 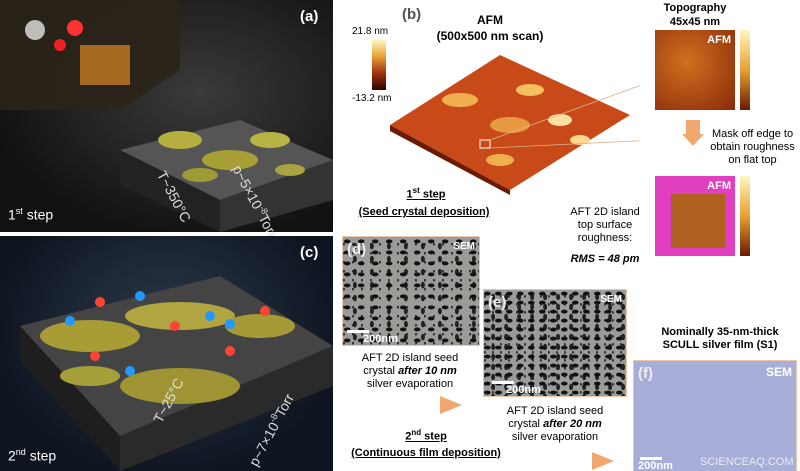 What do you see at coordinates (715, 415) in the screenshot?
I see `sem-image-f: (f) SEM 200nm` at bounding box center [715, 415].